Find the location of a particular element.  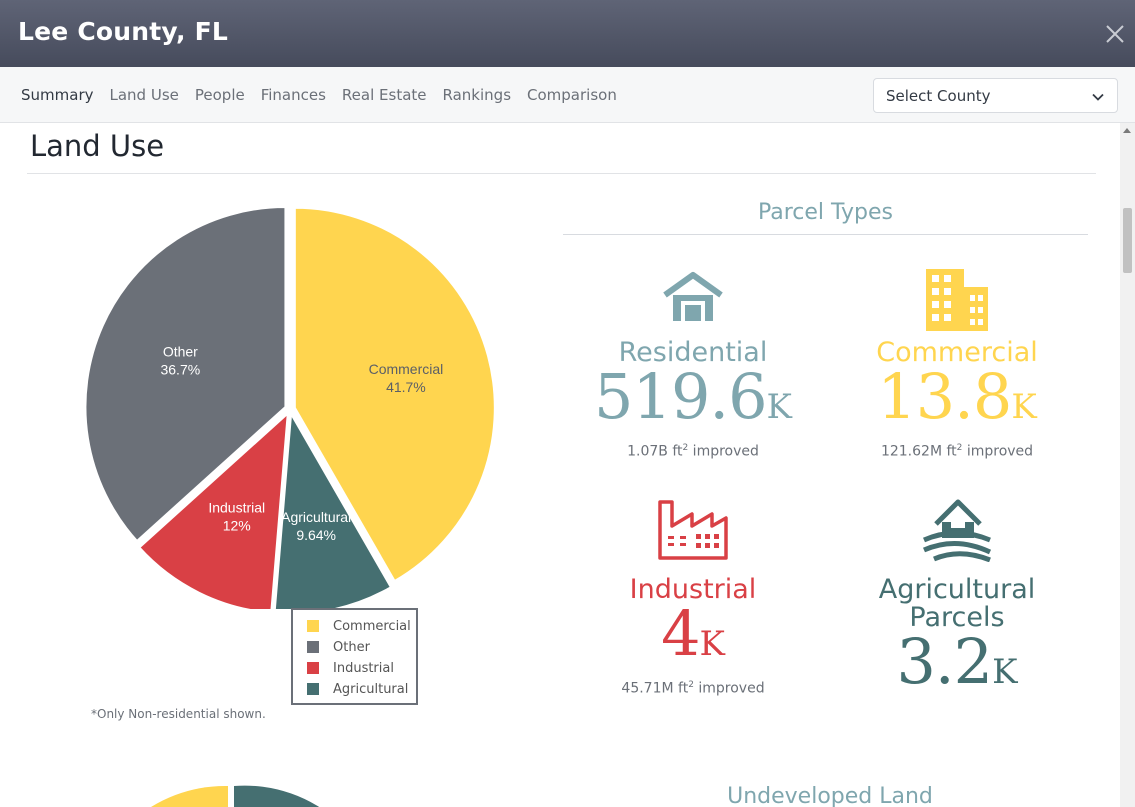

residential-card: Residential 519.6K 1.07B ft2 improved is located at coordinates (693, 364).